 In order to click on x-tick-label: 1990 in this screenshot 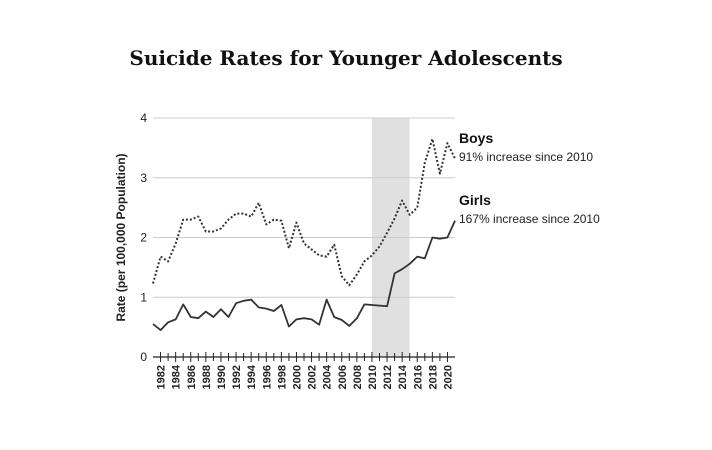, I will do `click(222, 377)`.